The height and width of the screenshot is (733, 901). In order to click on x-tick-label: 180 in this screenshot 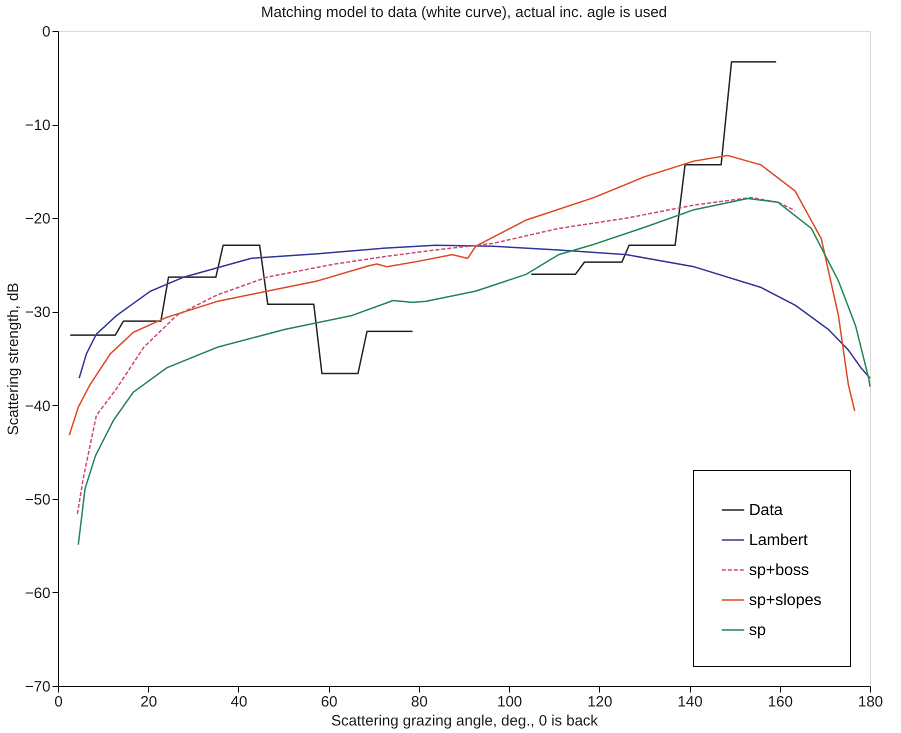, I will do `click(871, 702)`.